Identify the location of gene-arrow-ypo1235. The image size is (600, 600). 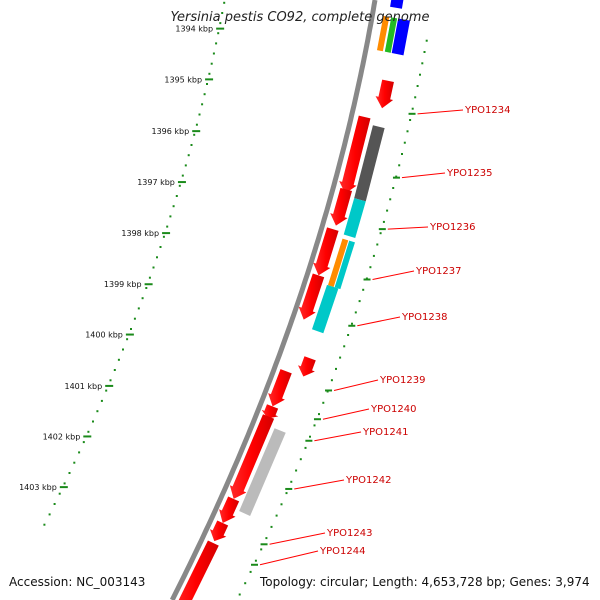
(355, 154).